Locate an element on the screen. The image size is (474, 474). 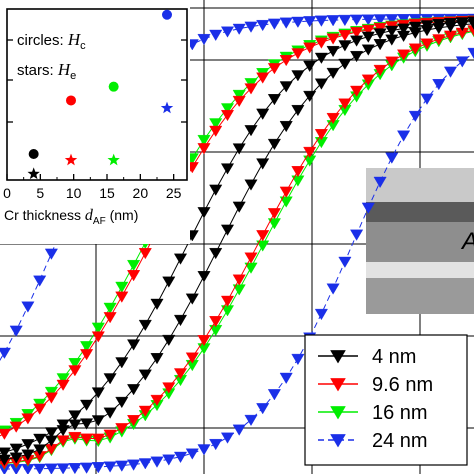
layer-stack-schematic: A is located at coordinates (420, 241).